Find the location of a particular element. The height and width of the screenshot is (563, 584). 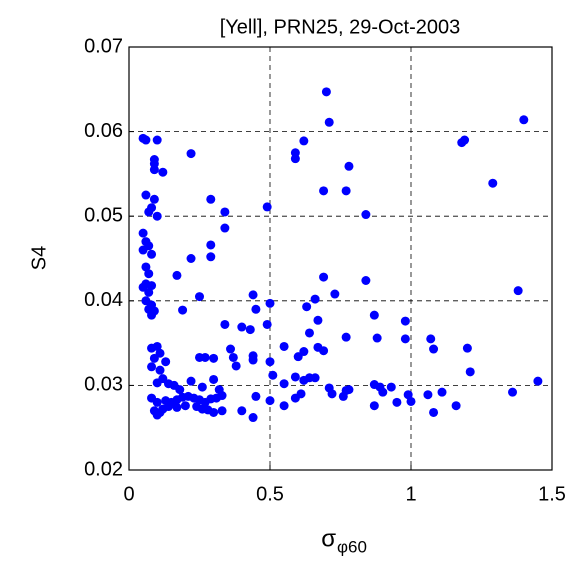

y-axis-label: S4 is located at coordinates (39, 258).